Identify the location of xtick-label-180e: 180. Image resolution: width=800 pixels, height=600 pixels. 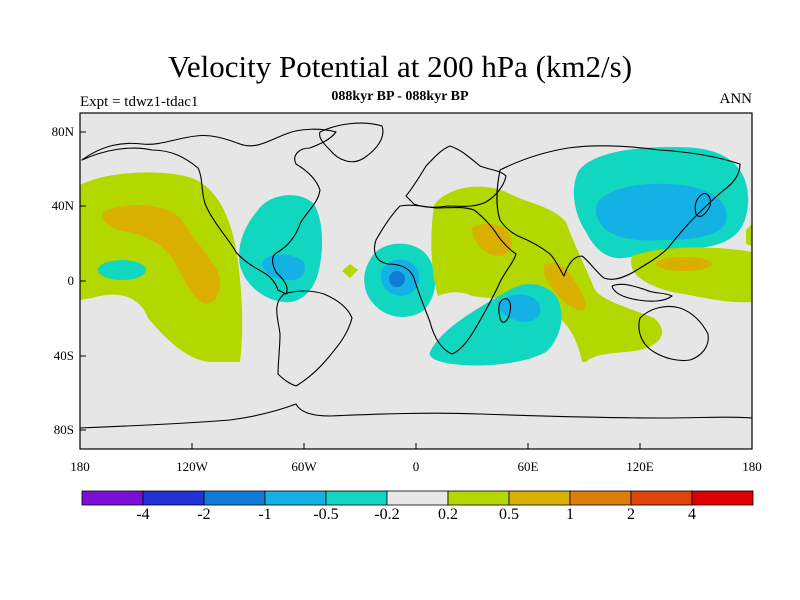
(752, 466).